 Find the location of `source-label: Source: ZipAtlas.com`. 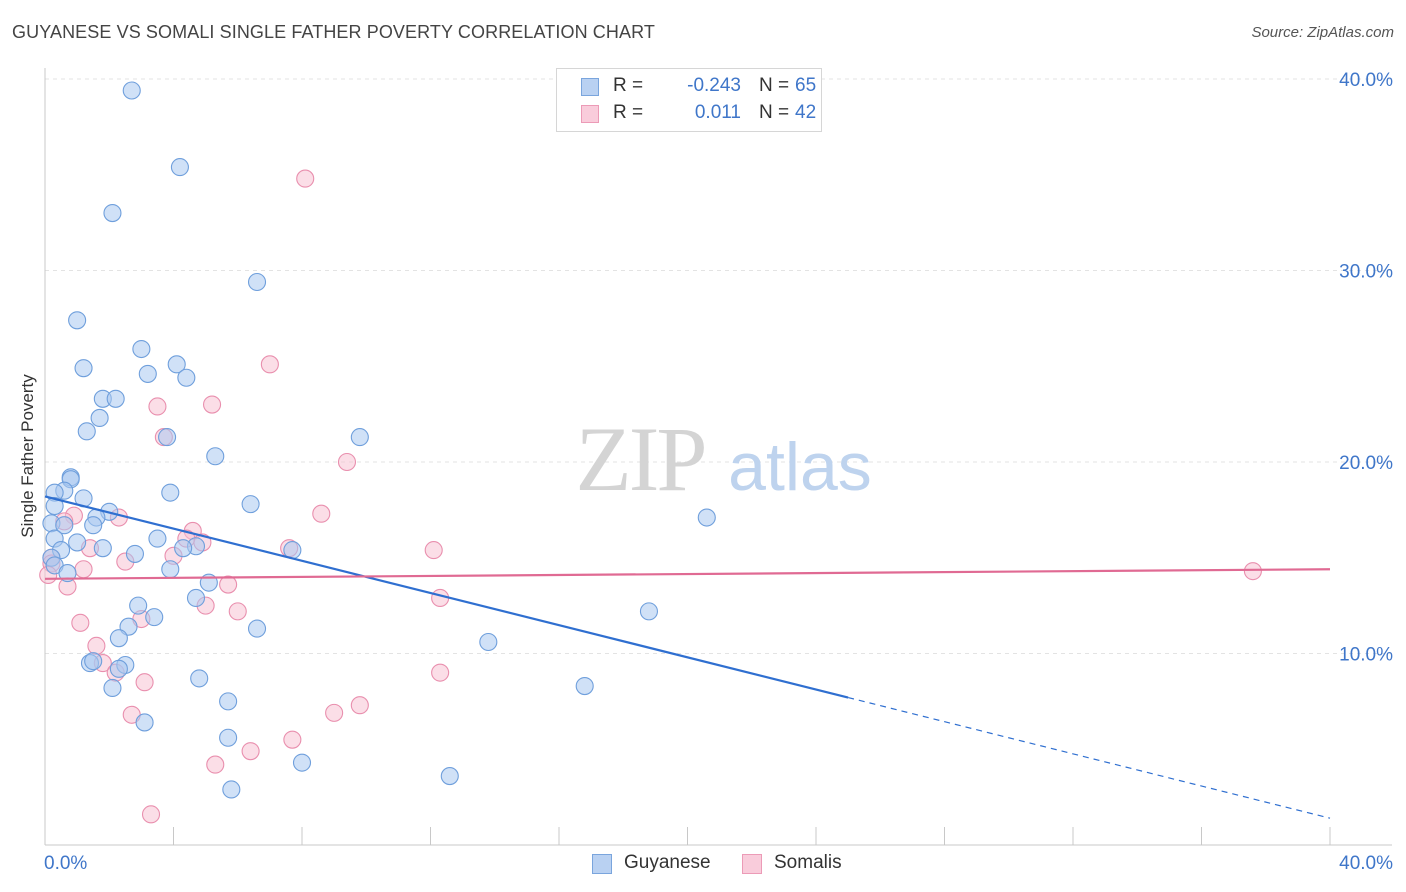

source-label: Source: ZipAtlas.com is located at coordinates (1322, 32).